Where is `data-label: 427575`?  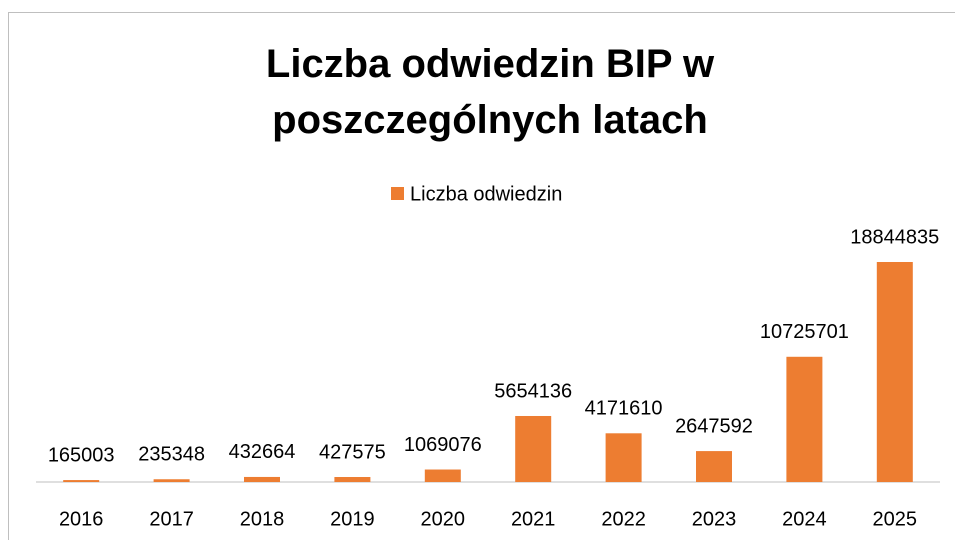
data-label: 427575 is located at coordinates (352, 452).